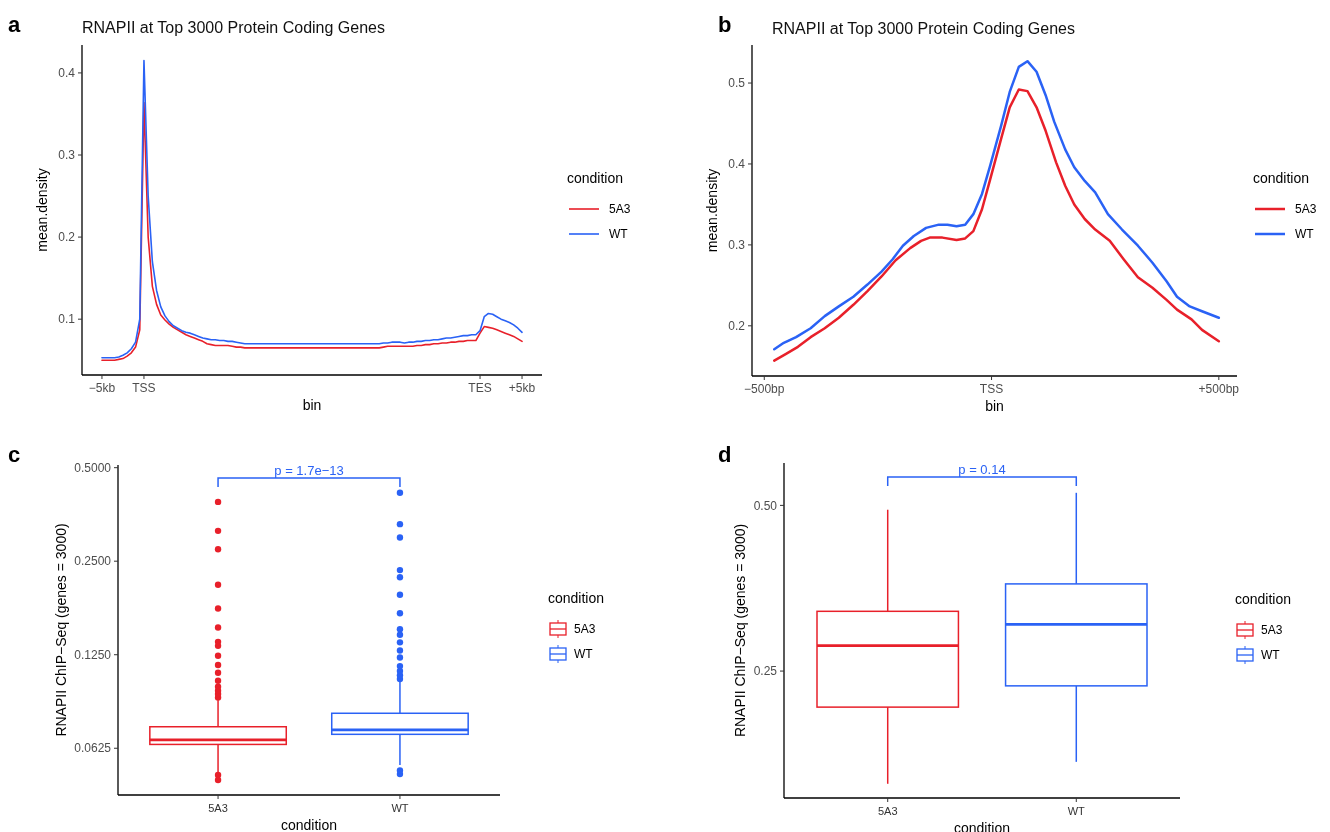 This screenshot has height=832, width=1330. Describe the element at coordinates (93, 748) in the screenshot. I see `y-tick-label: 0.0625` at that location.